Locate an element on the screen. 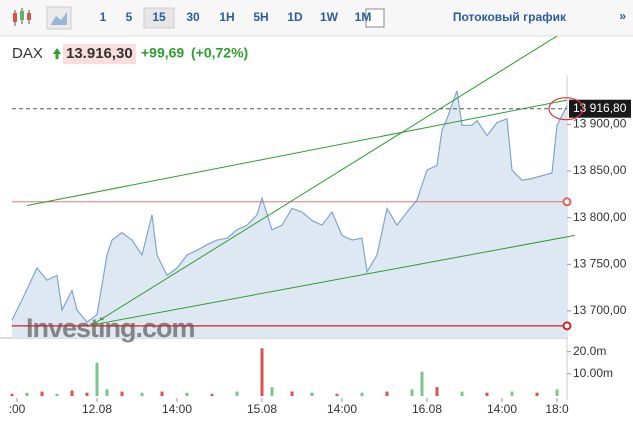  last-price-badge is located at coordinates (600, 108).